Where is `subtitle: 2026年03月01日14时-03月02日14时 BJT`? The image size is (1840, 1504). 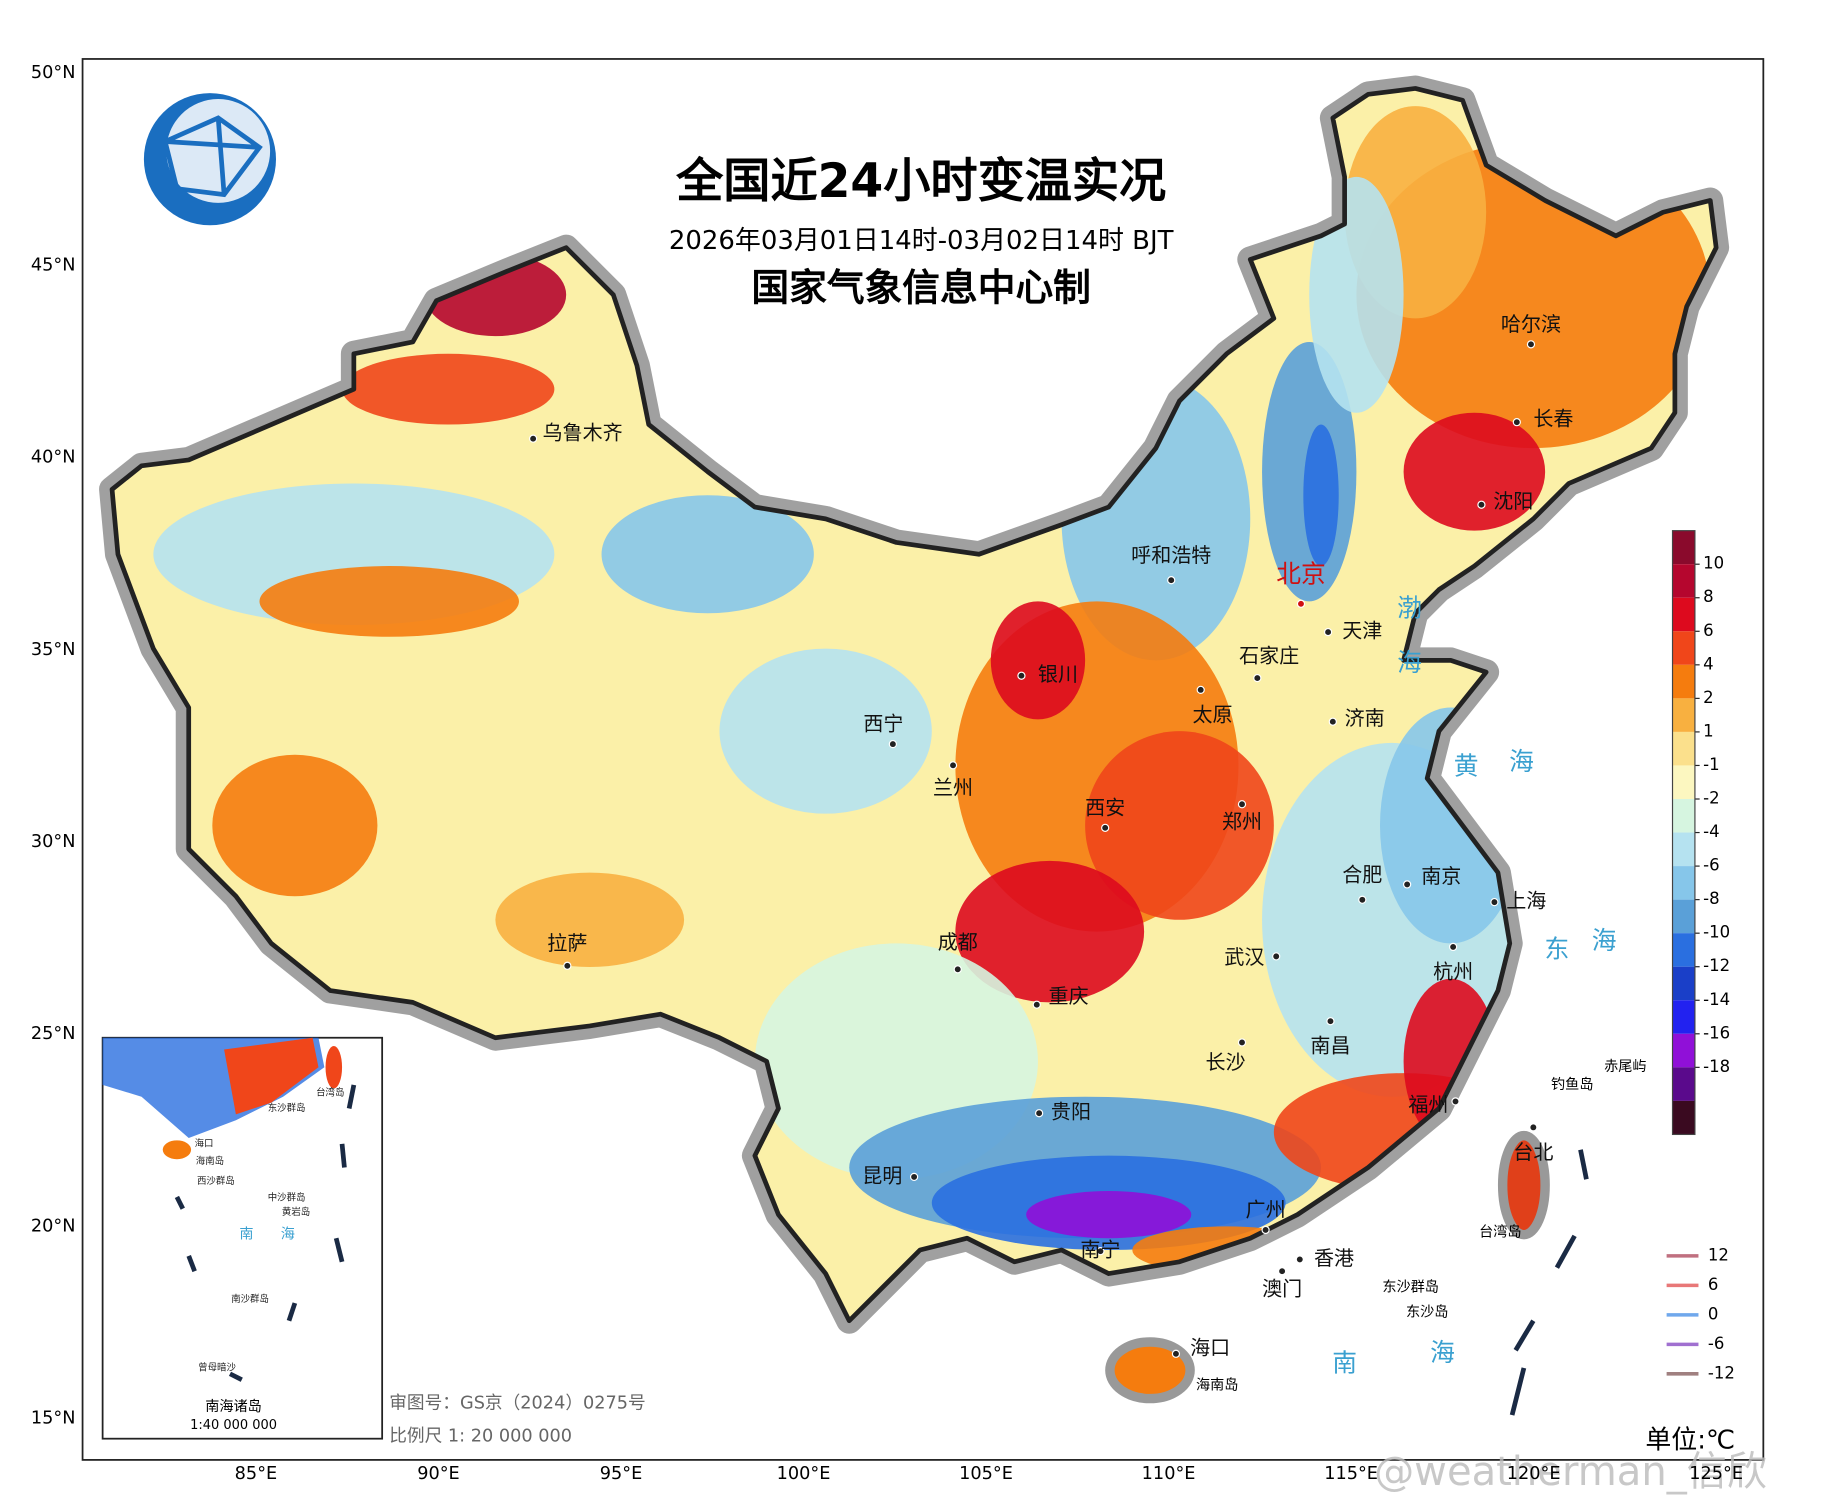 subtitle: 2026年03月01日14时-03月02日14时 BJT is located at coordinates (921, 241).